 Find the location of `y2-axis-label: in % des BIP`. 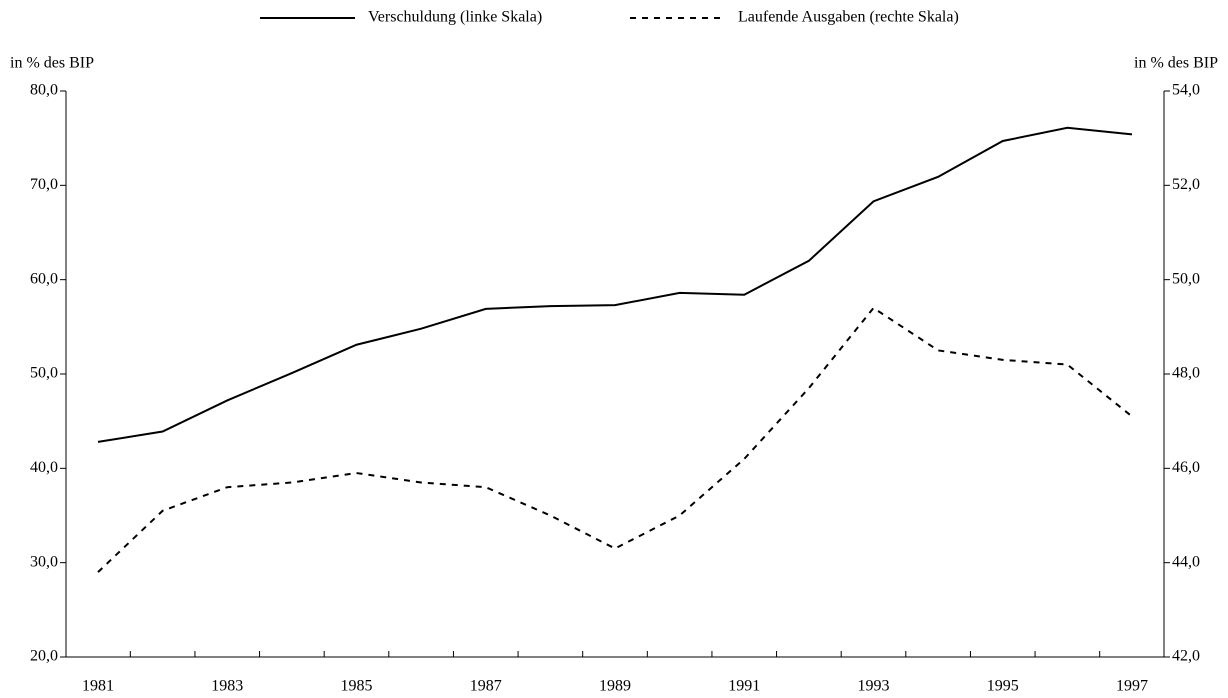

y2-axis-label: in % des BIP is located at coordinates (1176, 63).